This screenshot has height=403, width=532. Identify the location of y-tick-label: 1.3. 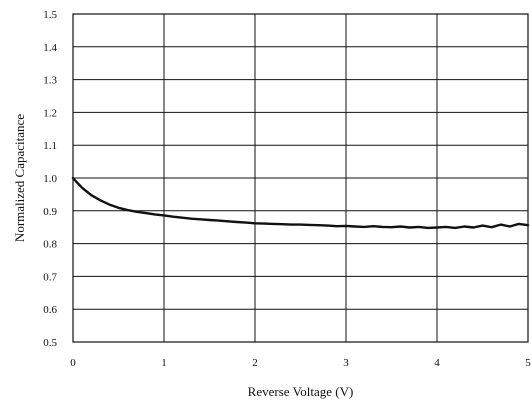
(50, 81).